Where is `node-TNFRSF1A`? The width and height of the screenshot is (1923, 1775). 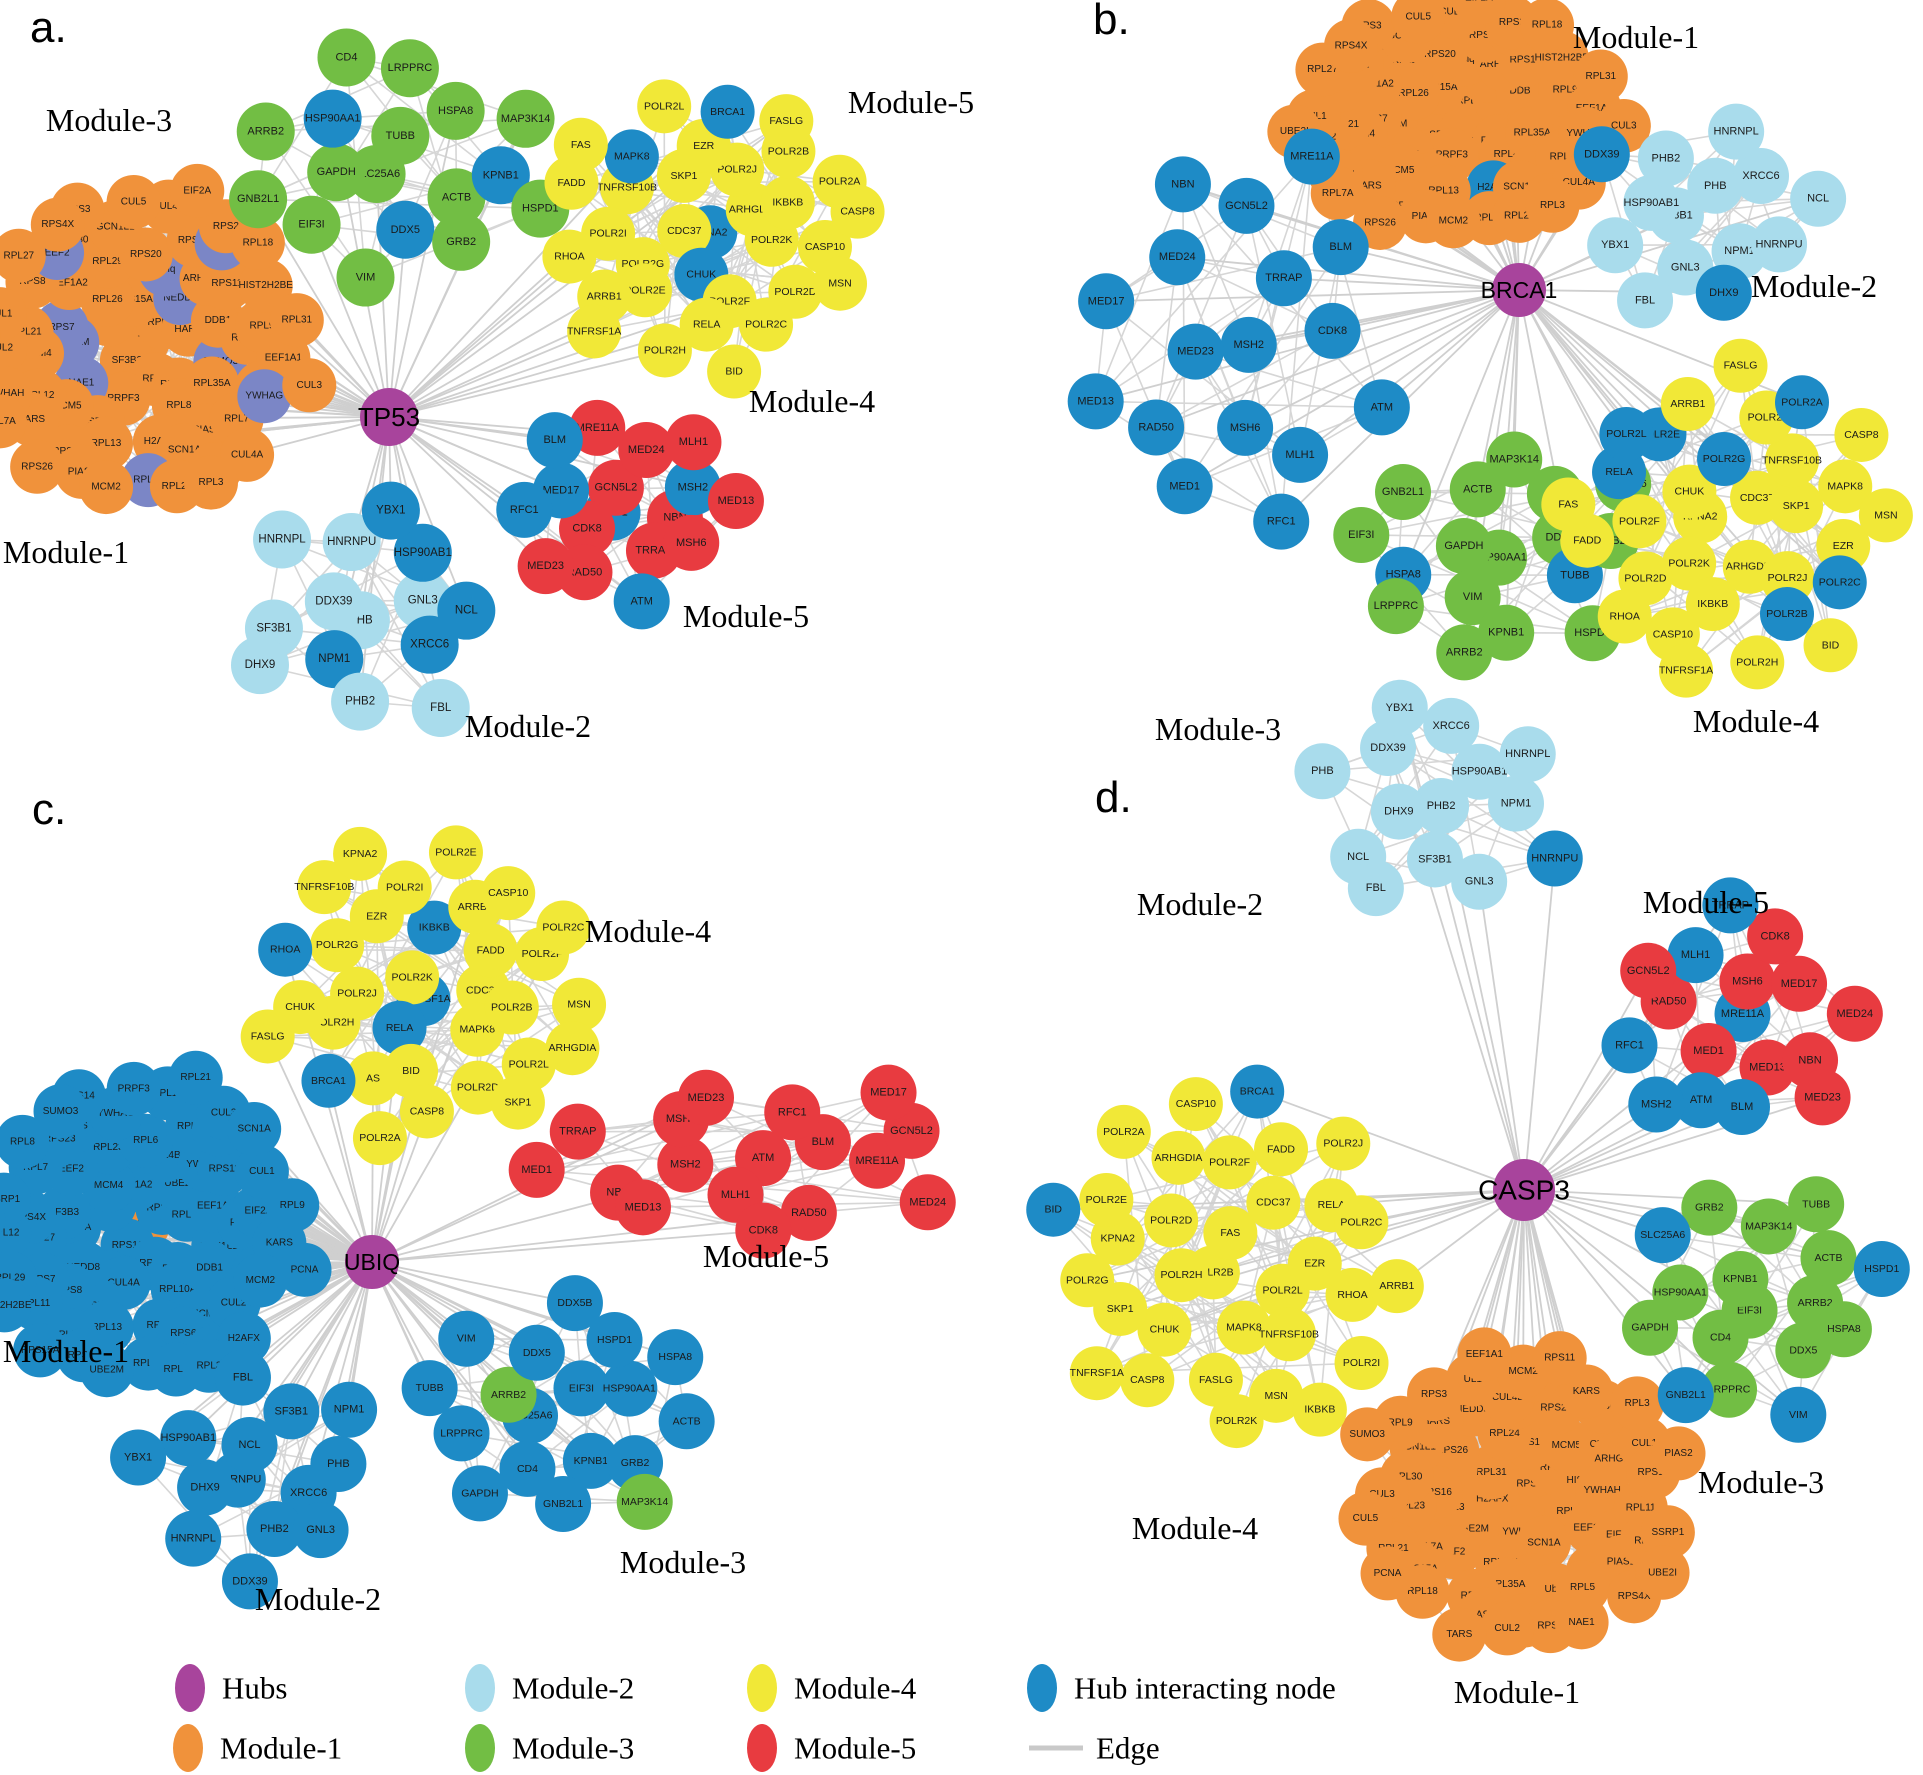
node-TNFRSF1A is located at coordinates (1096, 1373).